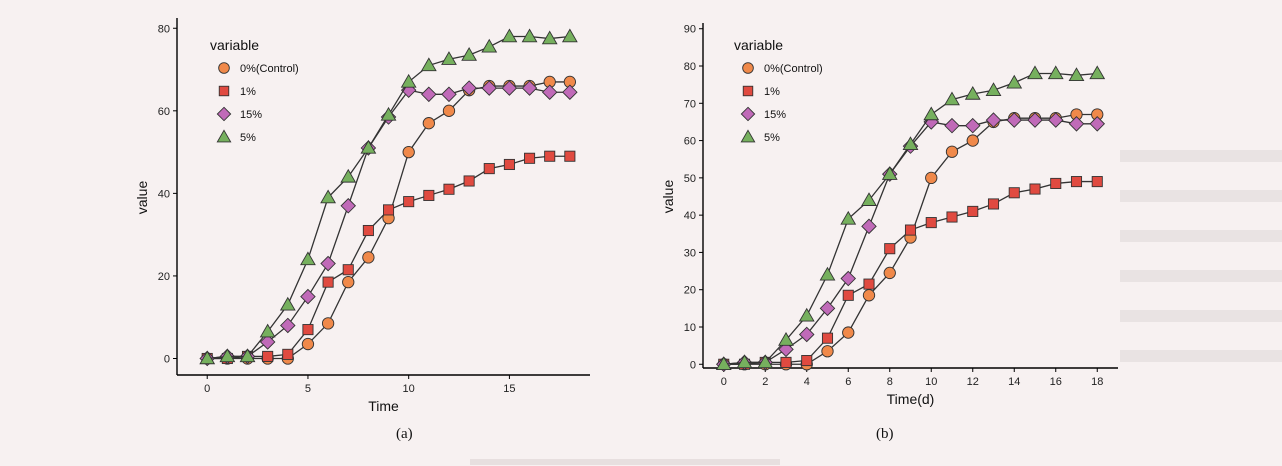  What do you see at coordinates (167, 359) in the screenshot?
I see `chart-a-y-tick-label-0: 0` at bounding box center [167, 359].